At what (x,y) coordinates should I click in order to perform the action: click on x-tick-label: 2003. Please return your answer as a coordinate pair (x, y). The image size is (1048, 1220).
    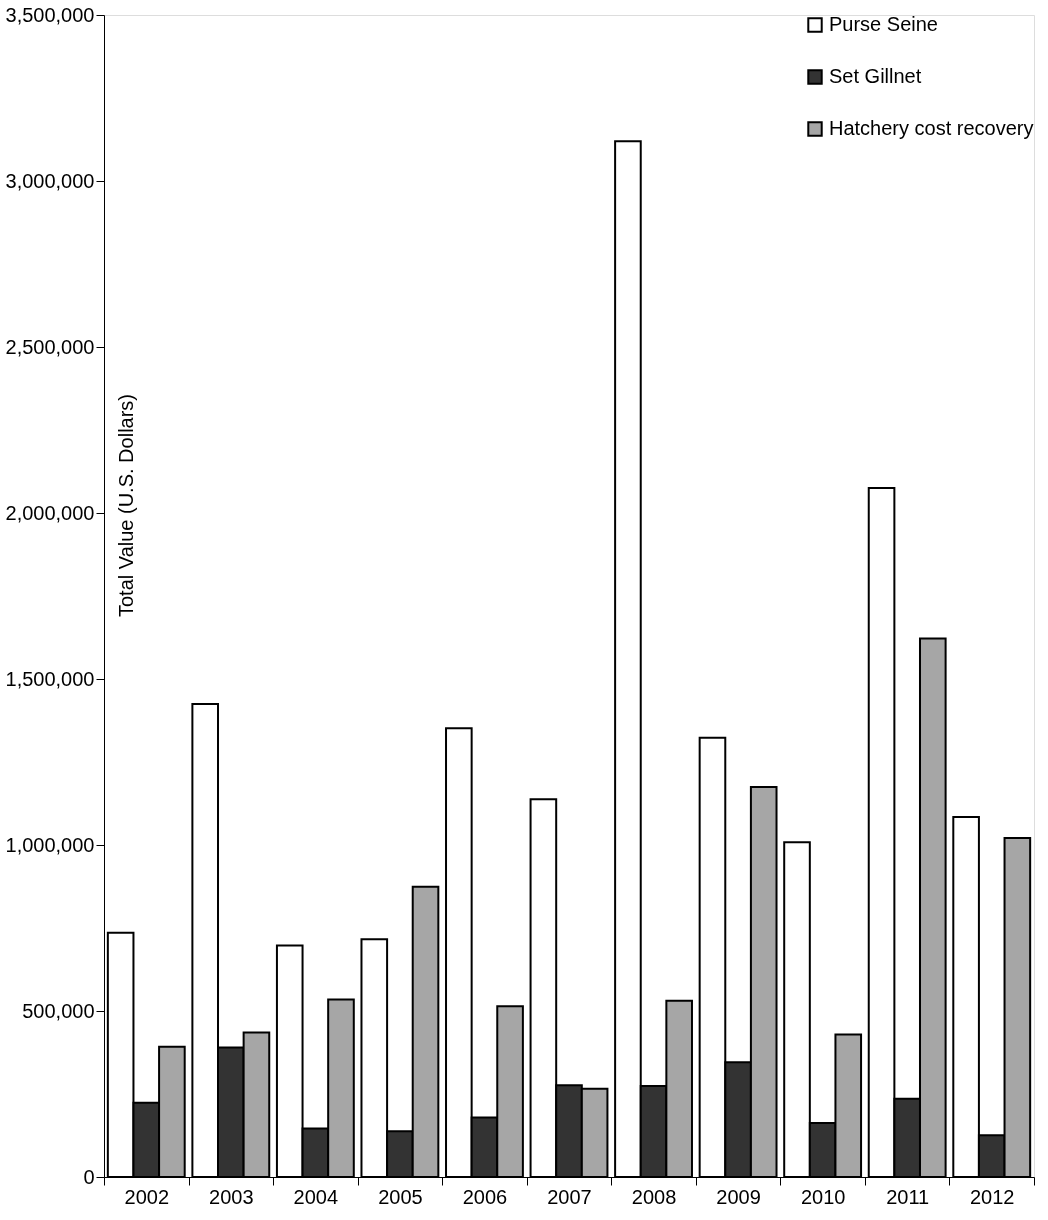
    Looking at the image, I should click on (231, 1196).